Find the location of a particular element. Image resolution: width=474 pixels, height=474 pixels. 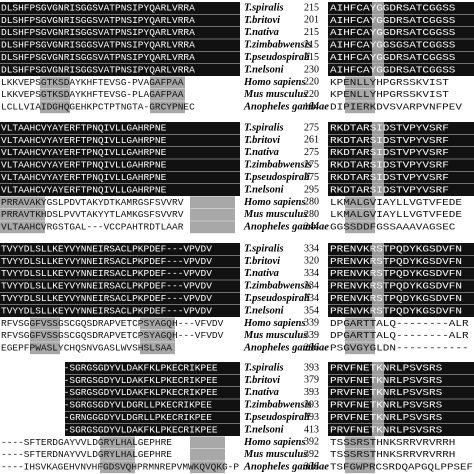

left-sequence: ----SFTERDNAYVVLDGRYLHALGEPHRE is located at coordinates (86, 455).